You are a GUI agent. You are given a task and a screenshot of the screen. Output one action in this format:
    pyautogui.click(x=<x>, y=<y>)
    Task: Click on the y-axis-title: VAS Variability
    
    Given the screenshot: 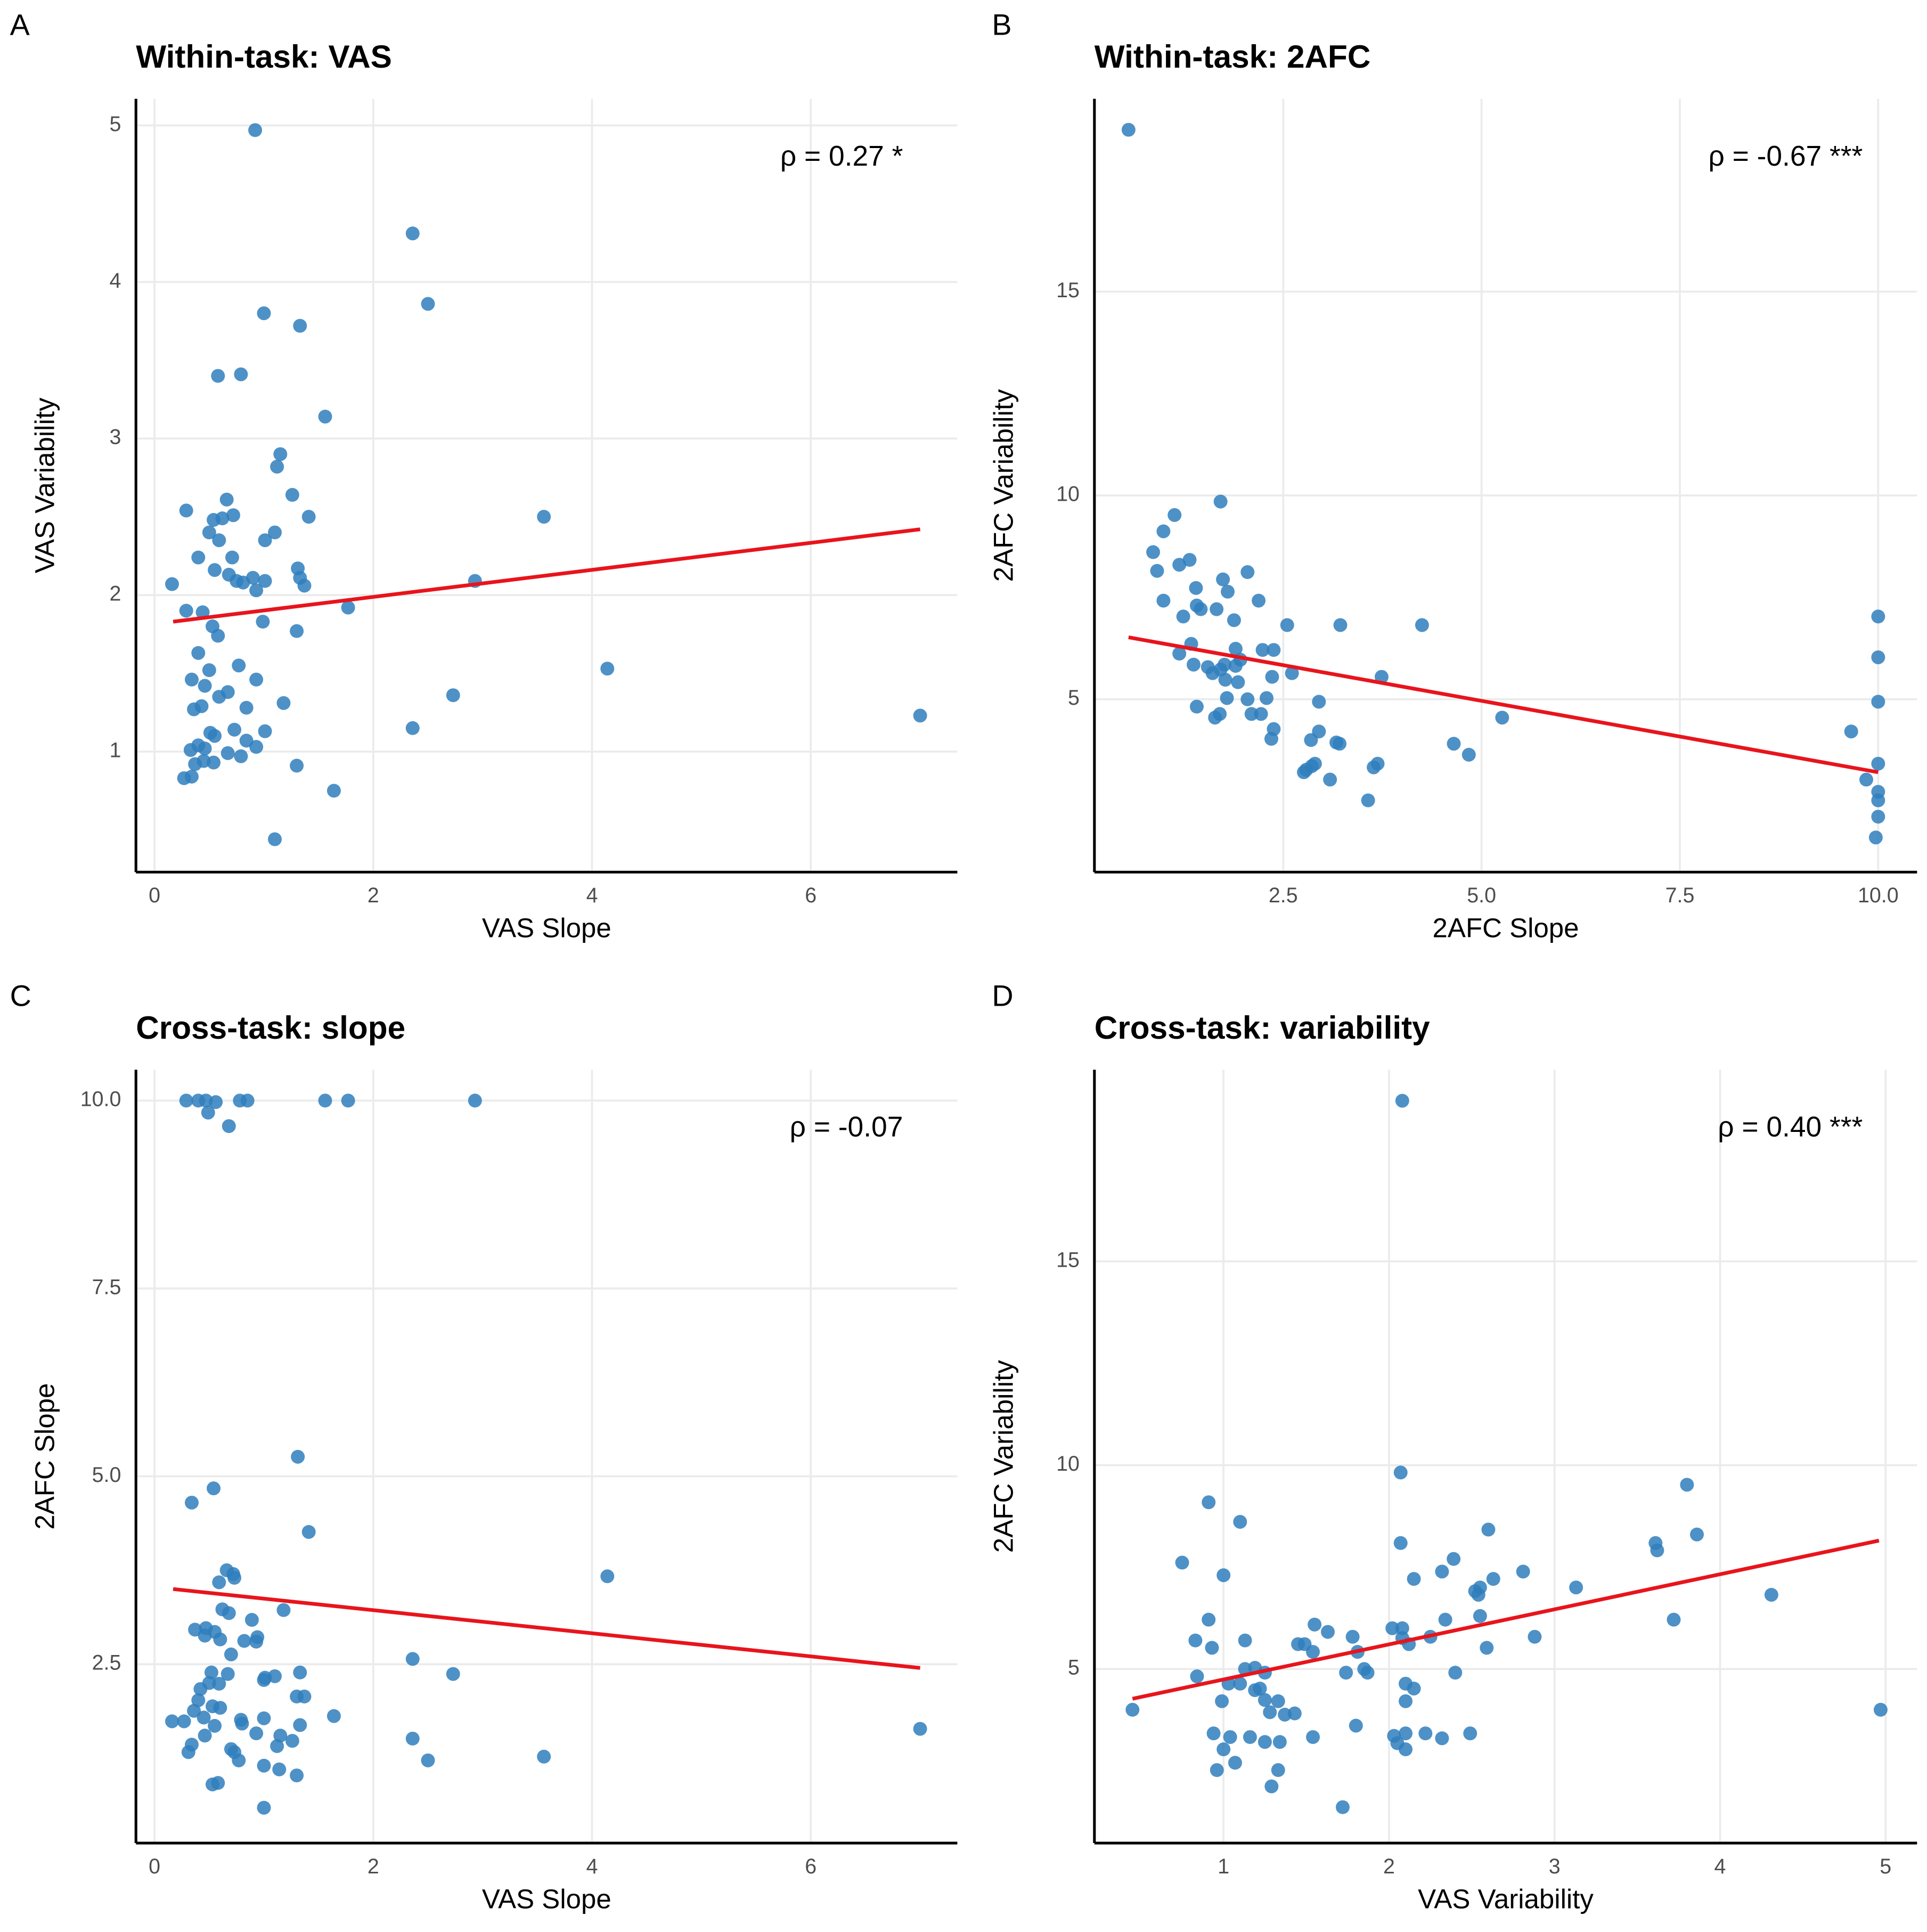 What is the action you would take?
    pyautogui.click(x=45, y=485)
    